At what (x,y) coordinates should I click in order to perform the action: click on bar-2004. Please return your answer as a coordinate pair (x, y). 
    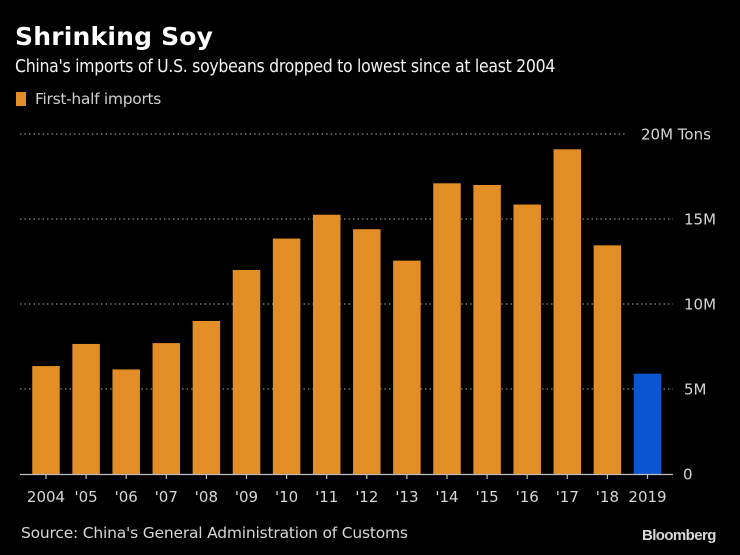
    Looking at the image, I should click on (46, 420).